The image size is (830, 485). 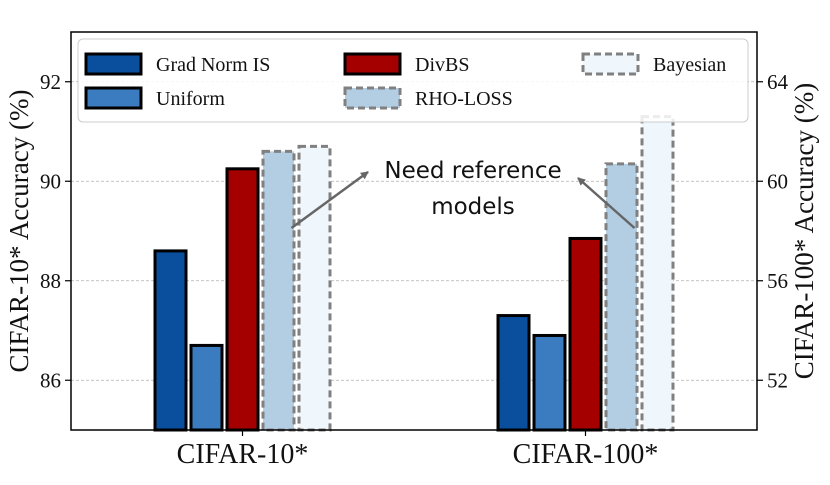 I want to click on right-tick-label: 52, so click(x=777, y=380).